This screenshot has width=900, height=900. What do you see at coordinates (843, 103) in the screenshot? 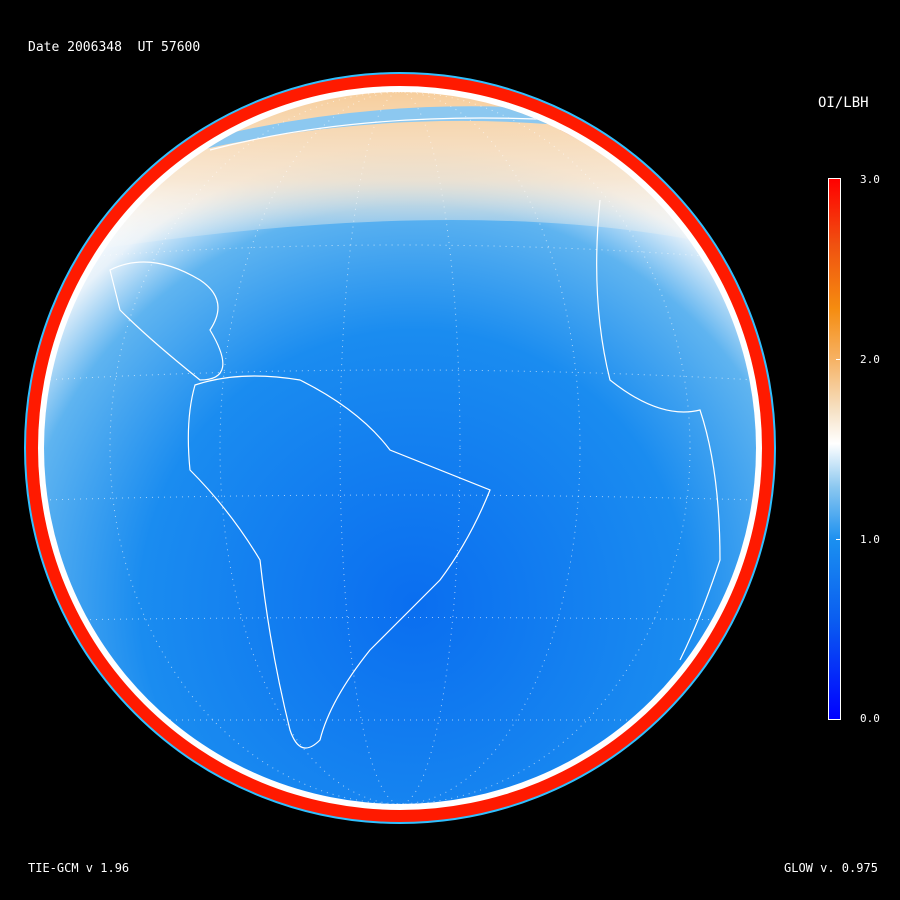
I see `colorbar-title: OI/LBH` at bounding box center [843, 103].